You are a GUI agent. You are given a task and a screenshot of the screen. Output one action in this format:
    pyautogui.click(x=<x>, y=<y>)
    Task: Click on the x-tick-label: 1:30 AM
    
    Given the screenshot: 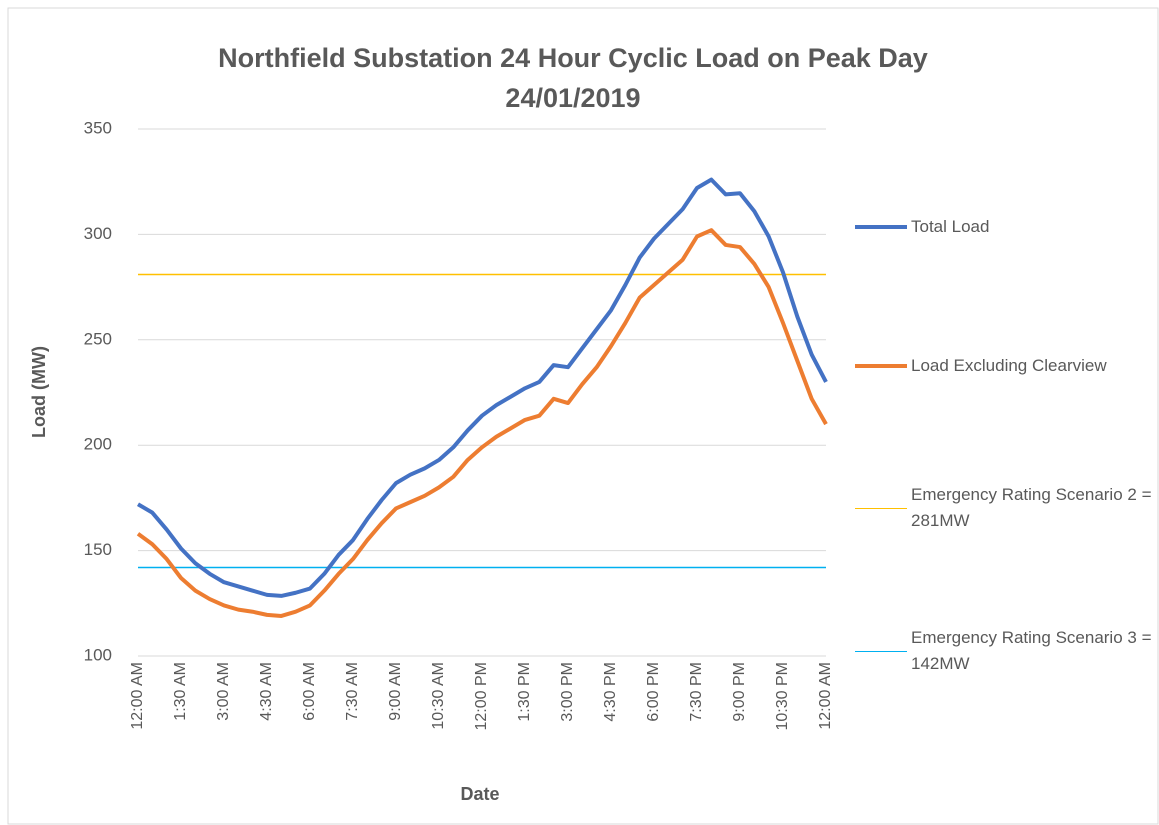 What is the action you would take?
    pyautogui.click(x=180, y=691)
    